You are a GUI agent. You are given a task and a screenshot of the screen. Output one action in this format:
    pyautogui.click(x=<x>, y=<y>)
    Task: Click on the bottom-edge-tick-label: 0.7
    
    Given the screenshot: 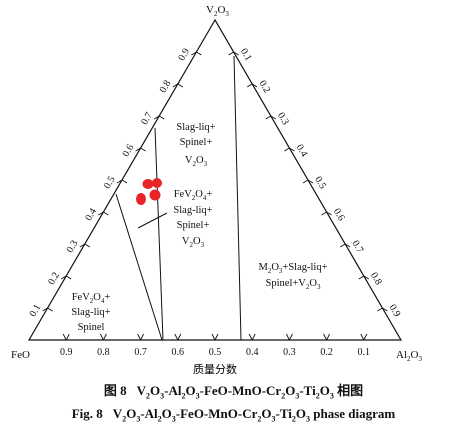 What is the action you would take?
    pyautogui.click(x=140, y=352)
    